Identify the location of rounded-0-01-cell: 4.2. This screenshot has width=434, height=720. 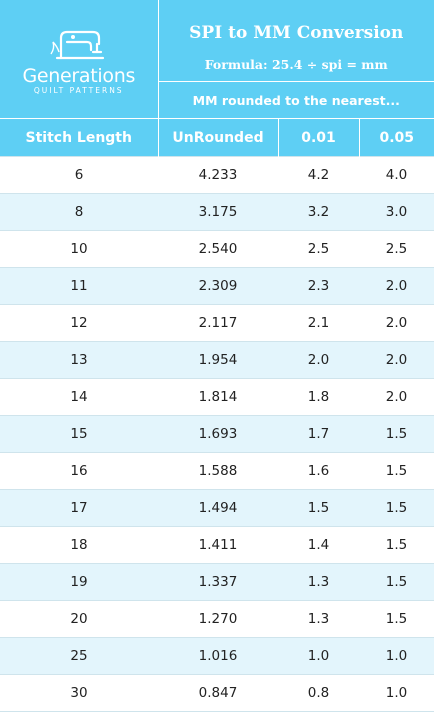
(318, 175).